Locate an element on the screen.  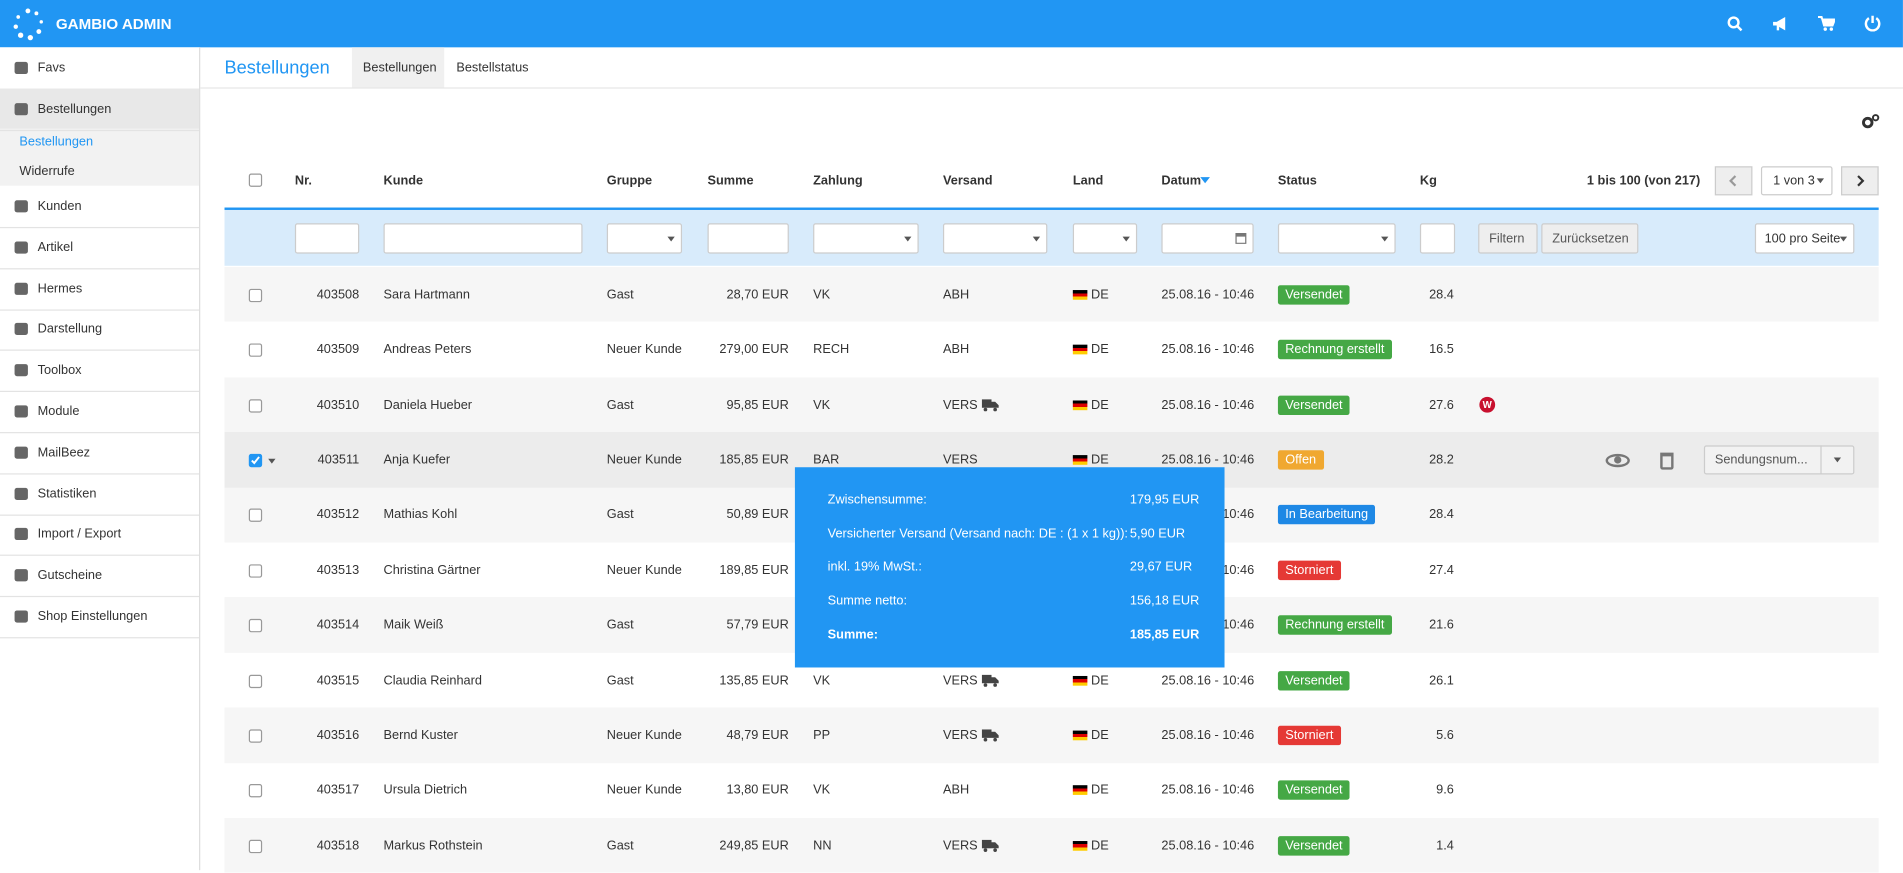
cell-summe: 48,79 EUR is located at coordinates (757, 735).